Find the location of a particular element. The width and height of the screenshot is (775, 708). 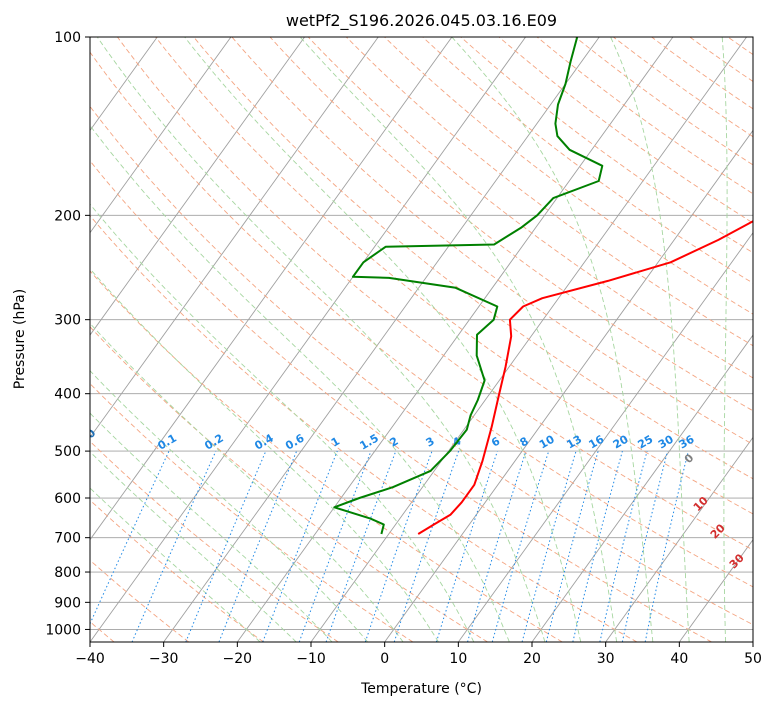

moist-adiabat-label: 20 is located at coordinates (718, 531).